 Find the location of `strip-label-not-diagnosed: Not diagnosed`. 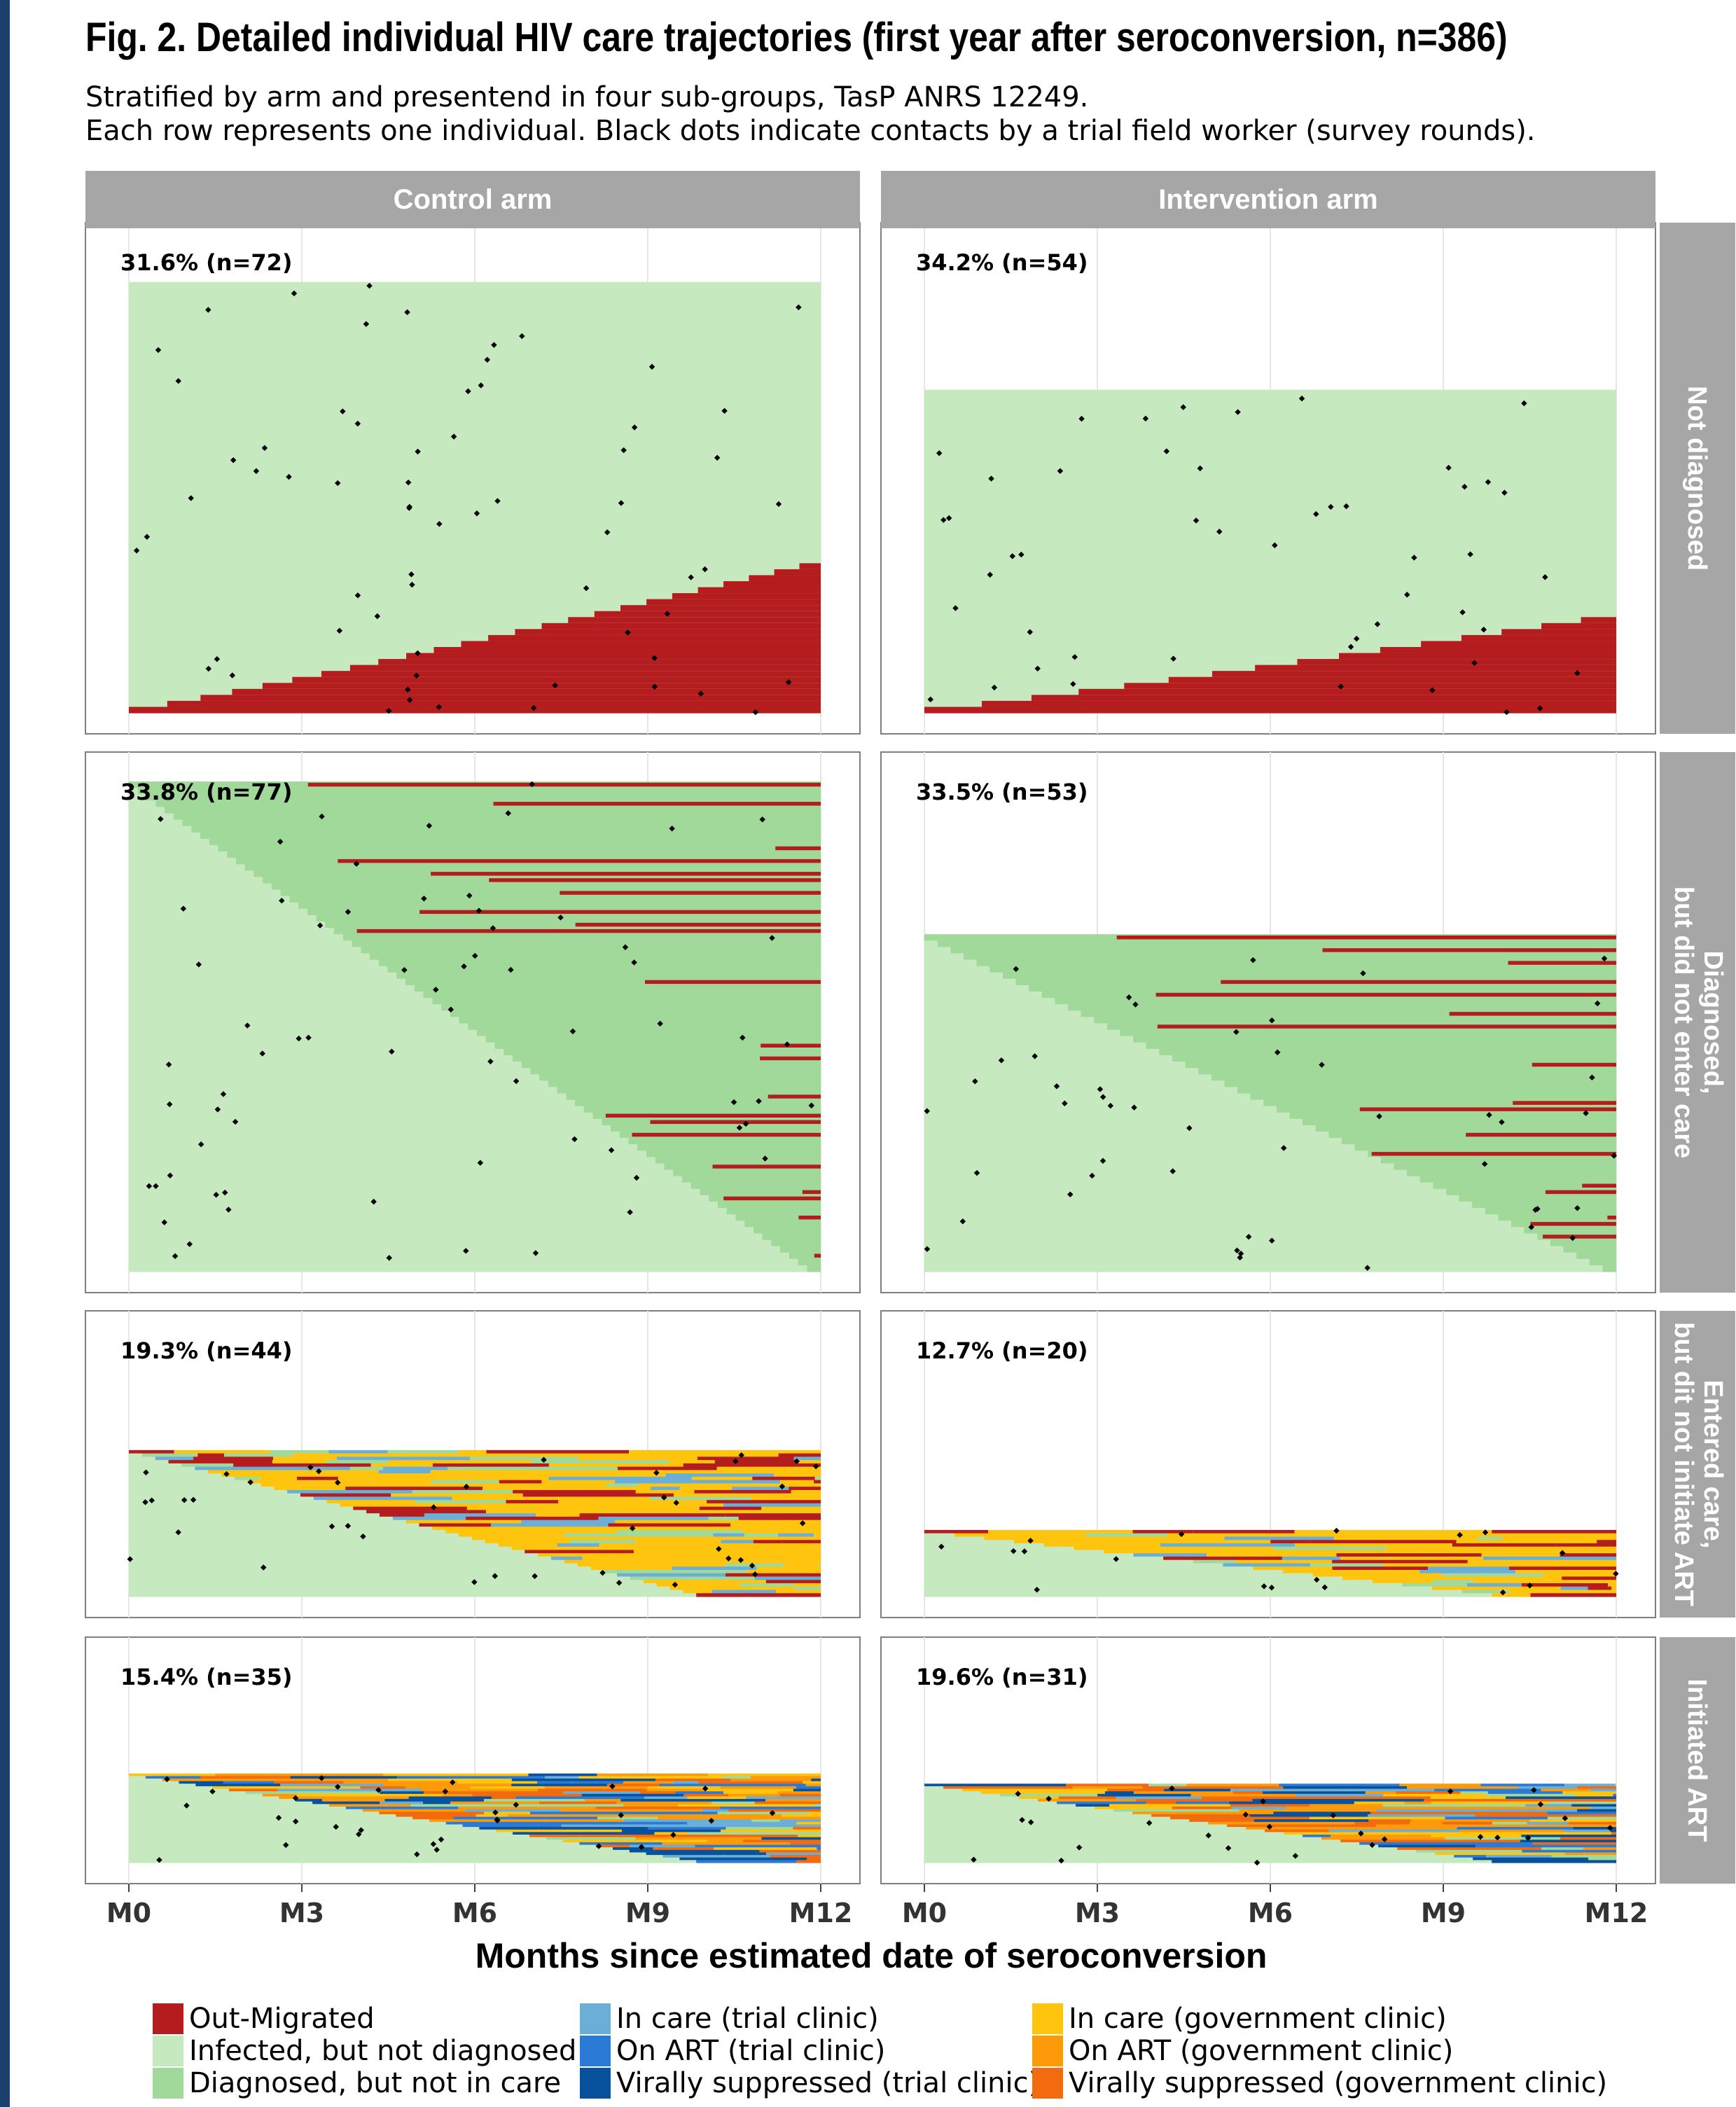

strip-label-not-diagnosed: Not diagnosed is located at coordinates (1696, 478).